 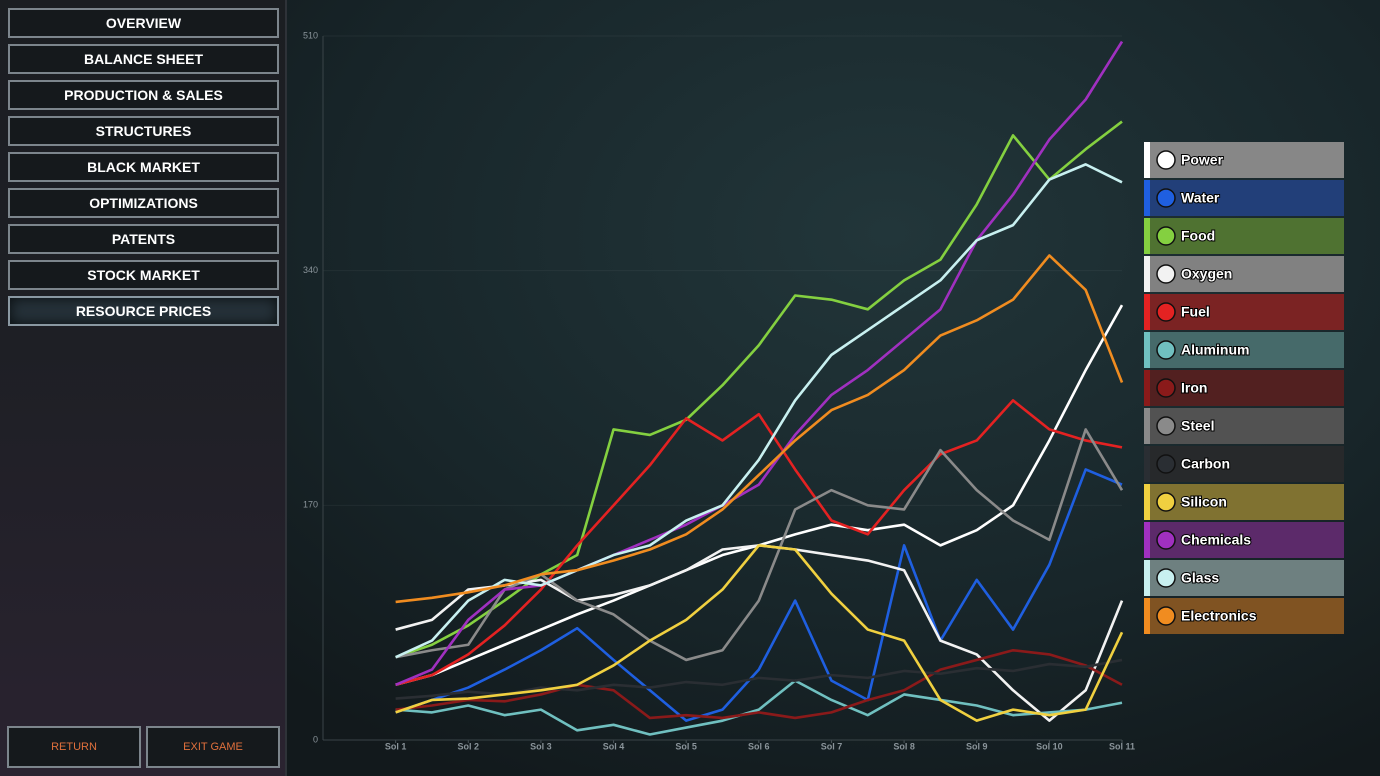 I want to click on legend-item: Iron, so click(x=1244, y=388).